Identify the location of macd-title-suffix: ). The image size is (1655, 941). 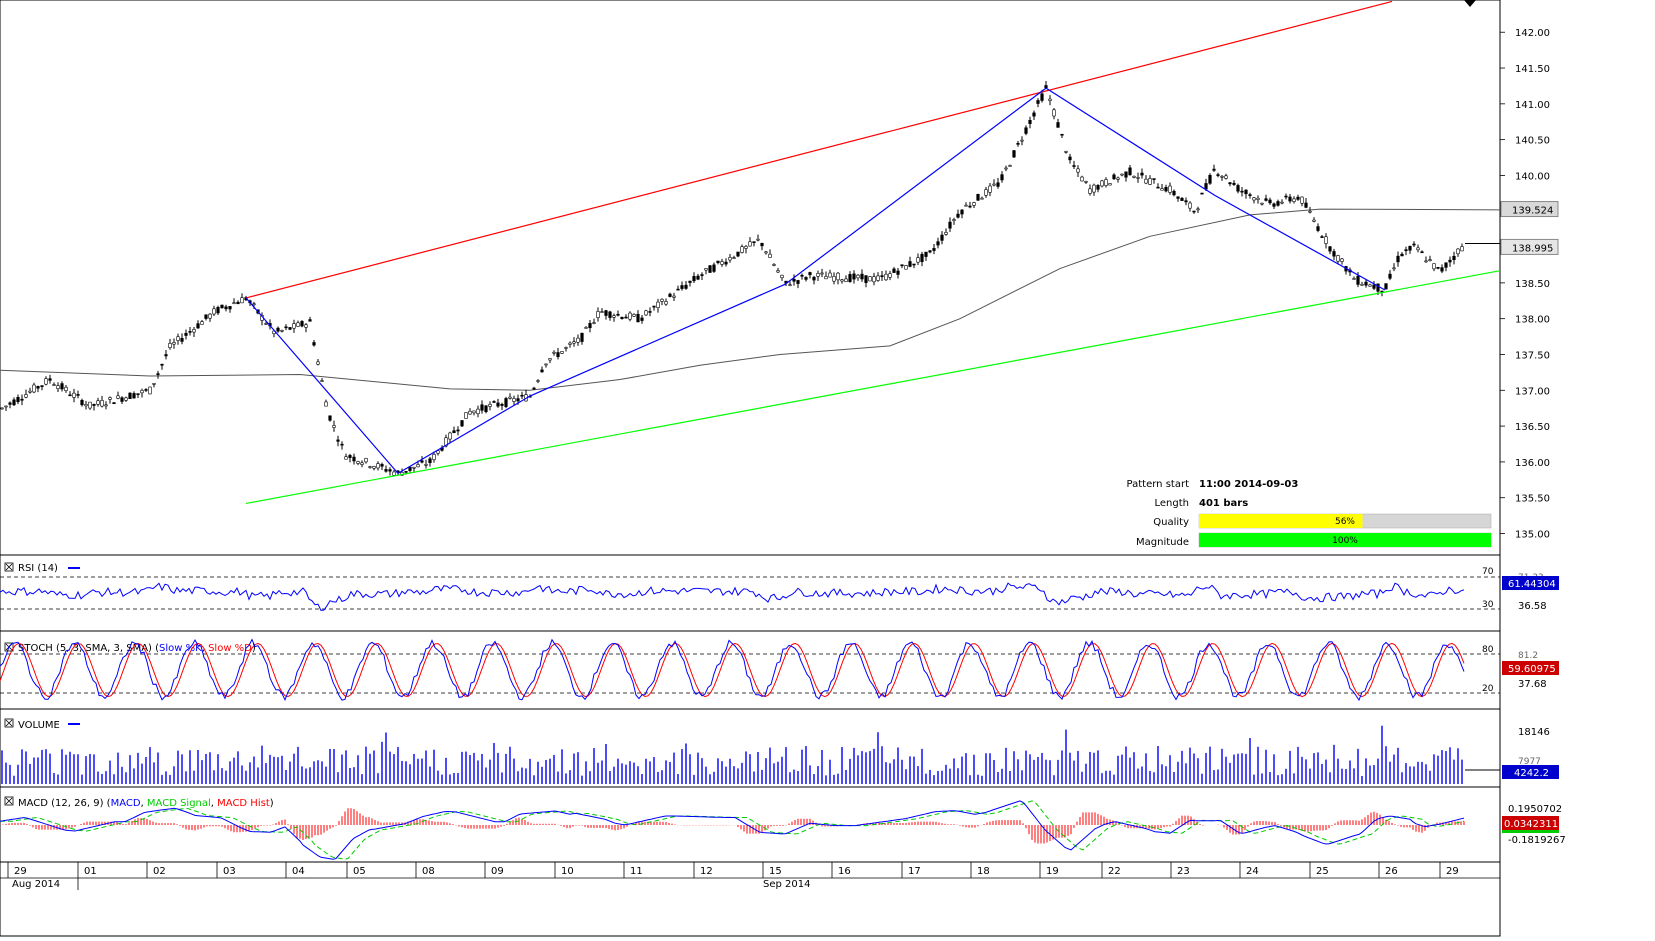
(272, 803).